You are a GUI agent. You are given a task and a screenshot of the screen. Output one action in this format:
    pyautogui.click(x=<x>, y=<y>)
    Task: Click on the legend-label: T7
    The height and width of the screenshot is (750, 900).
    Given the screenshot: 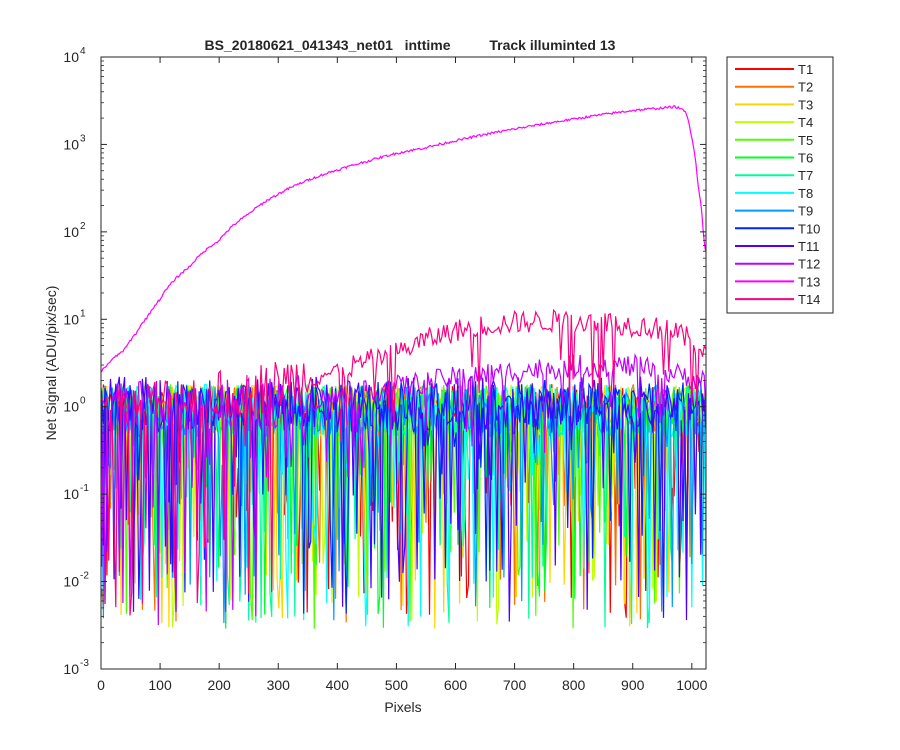 What is the action you would take?
    pyautogui.click(x=805, y=175)
    